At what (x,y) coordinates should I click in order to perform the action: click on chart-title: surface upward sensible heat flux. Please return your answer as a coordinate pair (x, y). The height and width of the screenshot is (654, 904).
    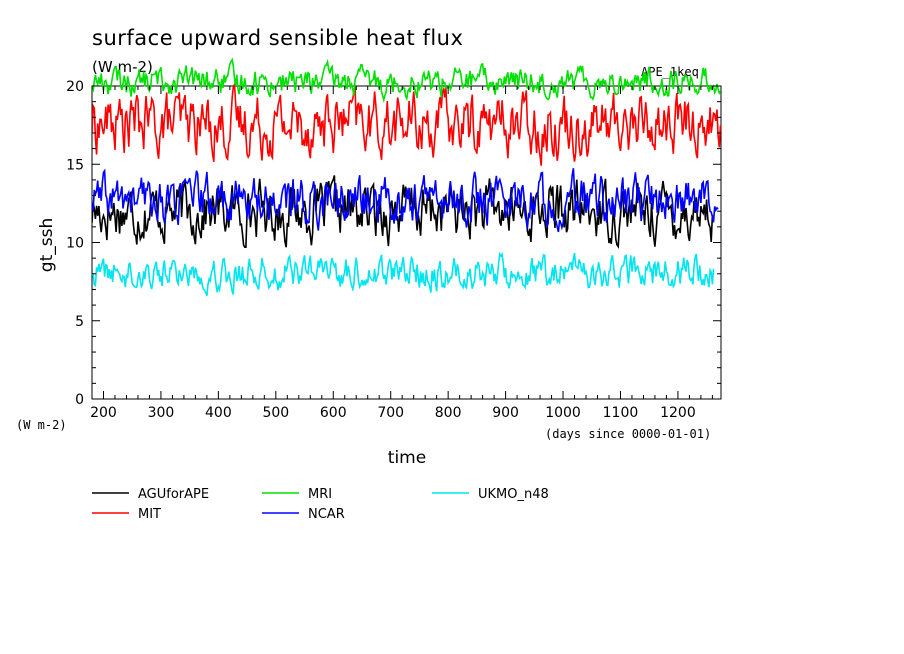
    Looking at the image, I should click on (277, 38).